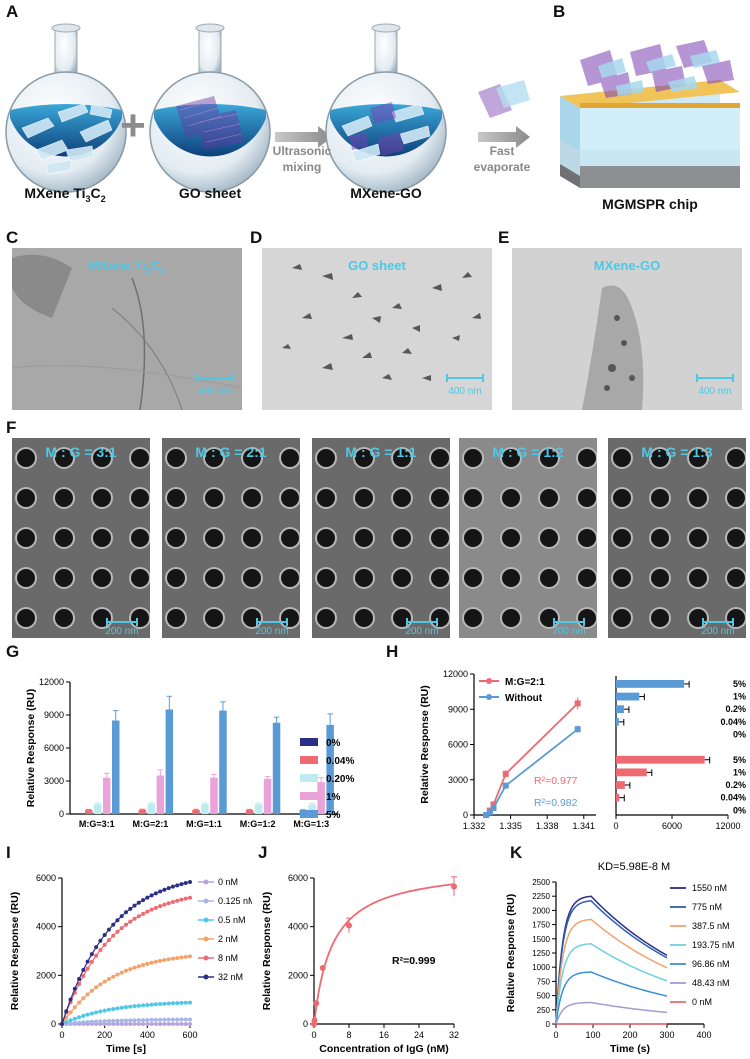  Describe the element at coordinates (528, 452) in the screenshot. I see `sem-title: M : G = 1:2` at that location.